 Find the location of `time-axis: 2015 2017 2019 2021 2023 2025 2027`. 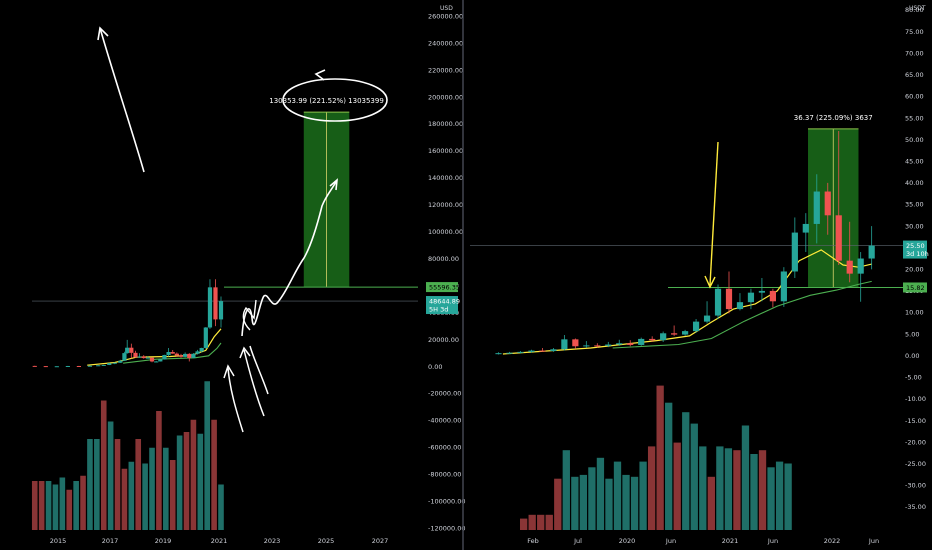

time-axis: 2015 2017 2019 2021 2023 2025 2027 is located at coordinates (219, 541).